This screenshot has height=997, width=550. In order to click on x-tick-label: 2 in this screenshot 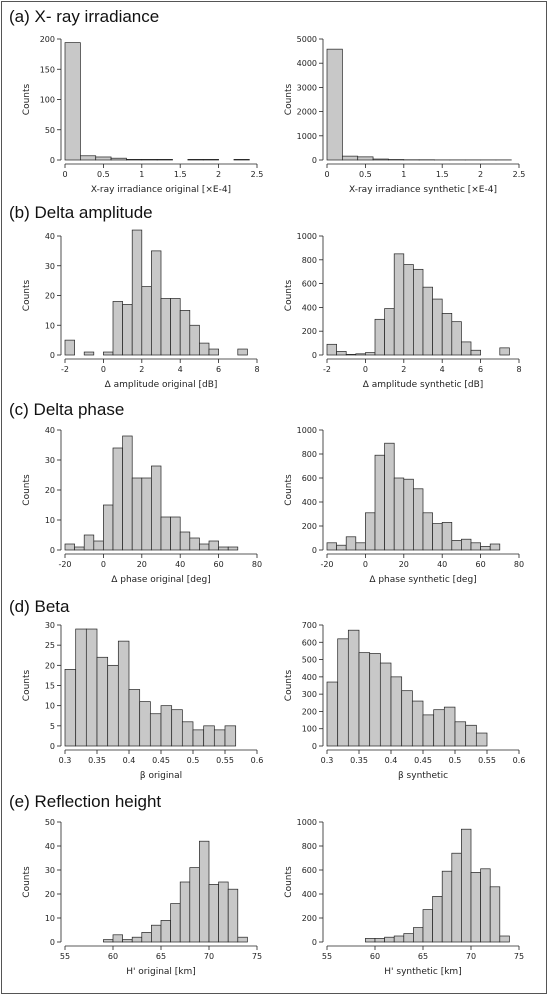, I will do `click(141, 369)`.